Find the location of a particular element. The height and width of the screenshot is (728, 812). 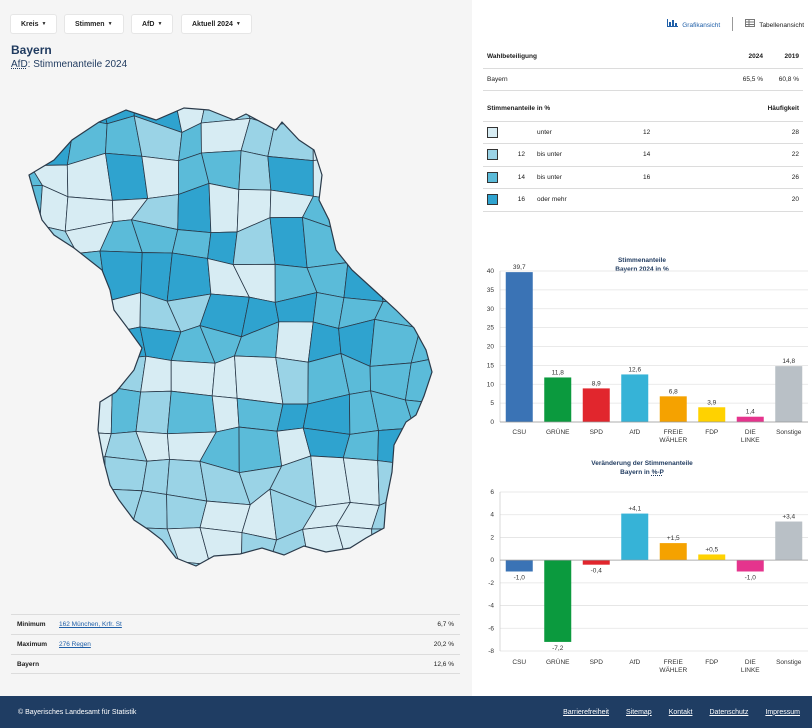

stats-link: 162 München, Krfr. St is located at coordinates (90, 624).